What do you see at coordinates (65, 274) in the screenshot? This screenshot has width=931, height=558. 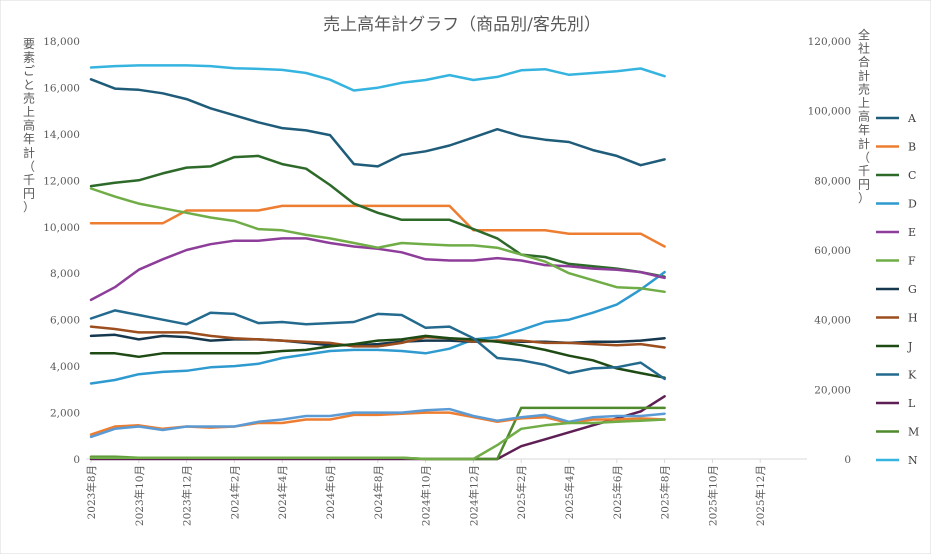 I see `y-left-tick-label: 8,000` at bounding box center [65, 274].